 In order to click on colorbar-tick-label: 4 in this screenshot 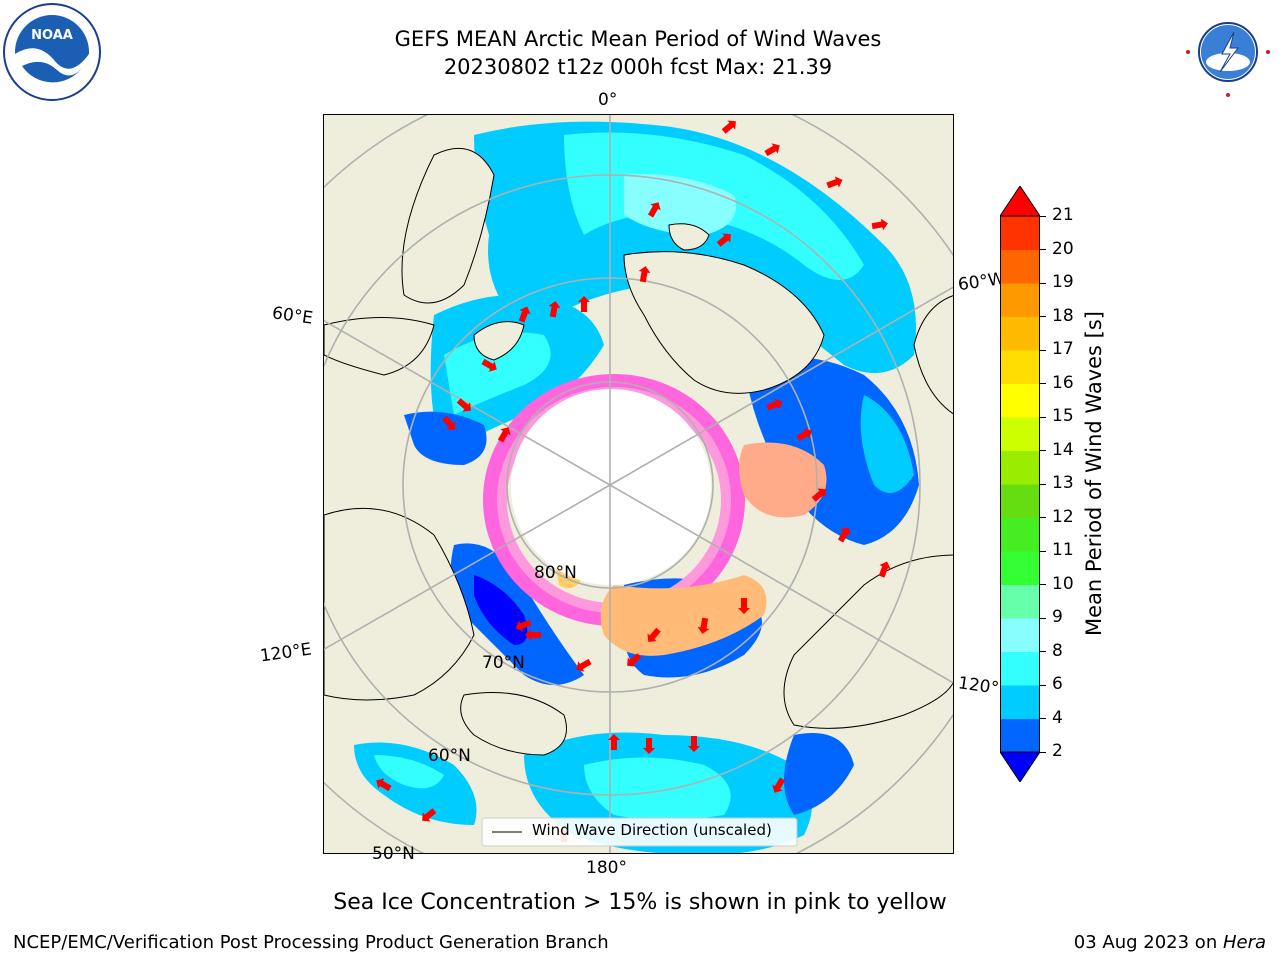, I will do `click(1057, 717)`.